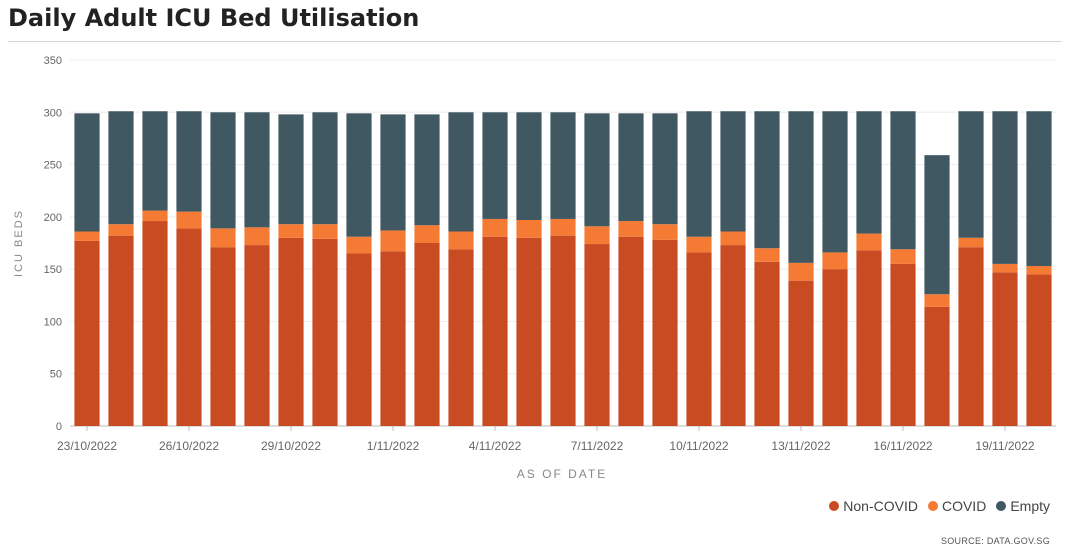  I want to click on legend-item-noncovid: Non-COVID, so click(873, 506).